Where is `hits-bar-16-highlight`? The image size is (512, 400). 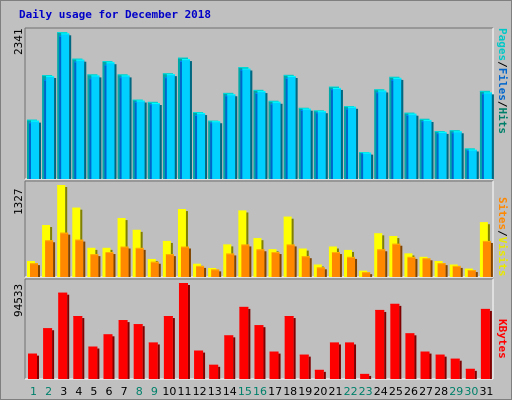 hits-bar-16-highlight is located at coordinates (258, 90).